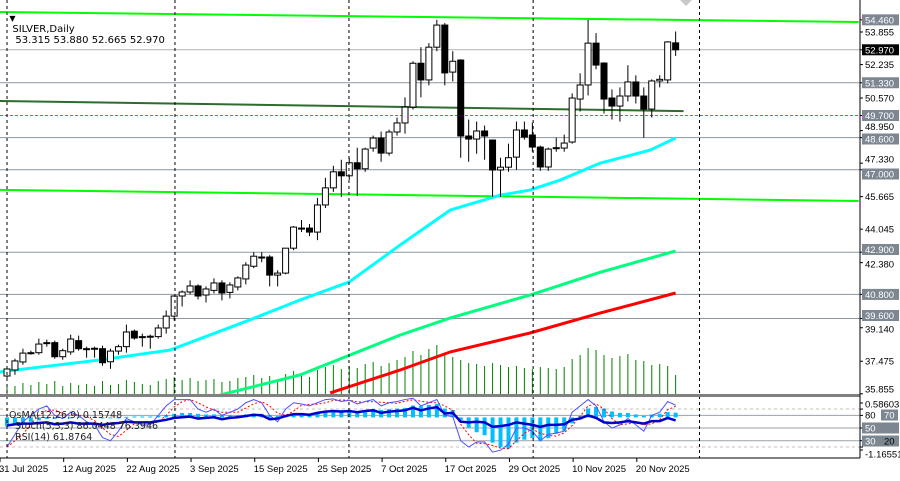 Image resolution: width=900 pixels, height=481 pixels. I want to click on osma-readout: OsMA(12,26,9) 0.15748, so click(66, 415).